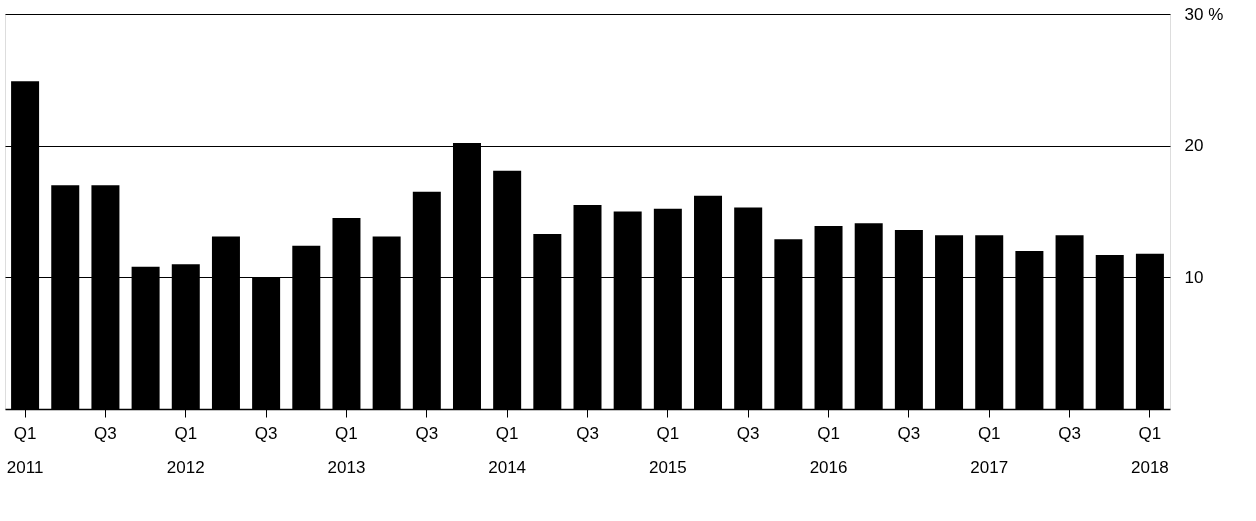 Image resolution: width=1256 pixels, height=521 pixels. Describe the element at coordinates (507, 450) in the screenshot. I see `x-tick-label: Q1 2014` at that location.